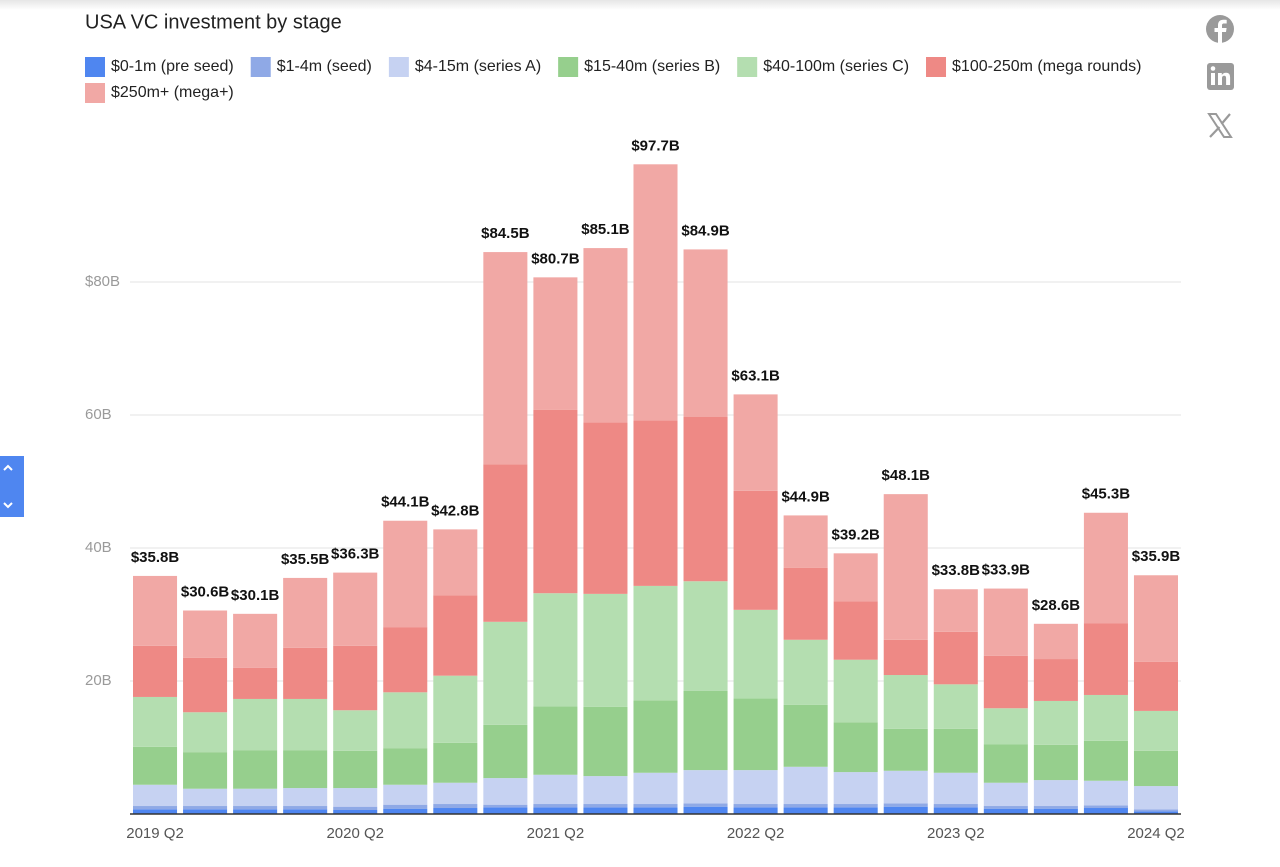 The width and height of the screenshot is (1280, 867). Describe the element at coordinates (205, 591) in the screenshot. I see `total-label: $30.6B` at that location.